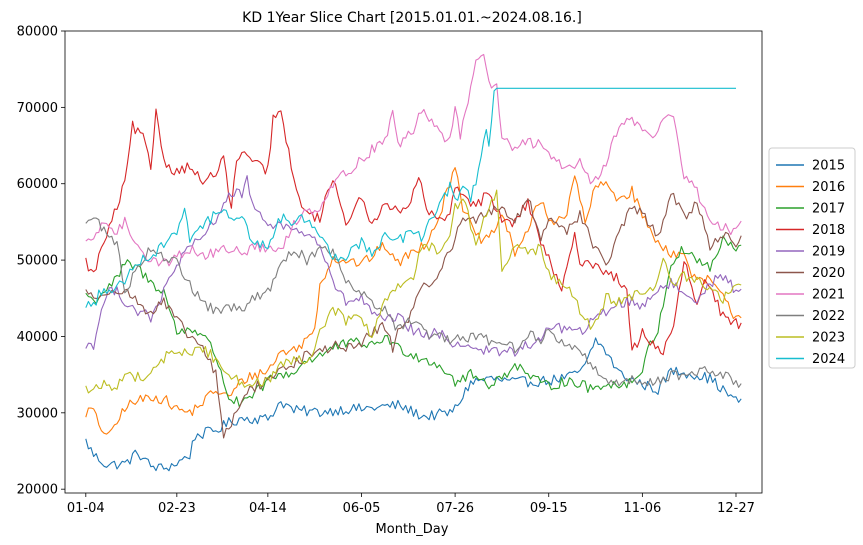 The image size is (863, 545). What do you see at coordinates (412, 529) in the screenshot?
I see `x-axis-label: Month_Day` at bounding box center [412, 529].